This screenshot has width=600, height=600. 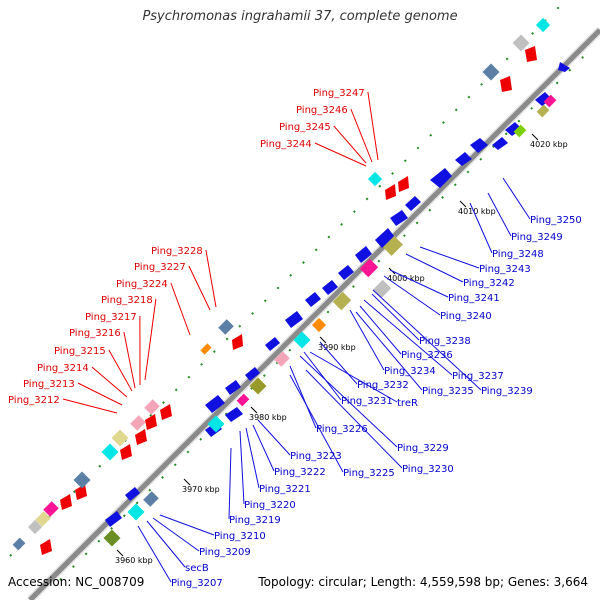 What do you see at coordinates (142, 284) in the screenshot?
I see `gene-label: Ping_3224` at bounding box center [142, 284].